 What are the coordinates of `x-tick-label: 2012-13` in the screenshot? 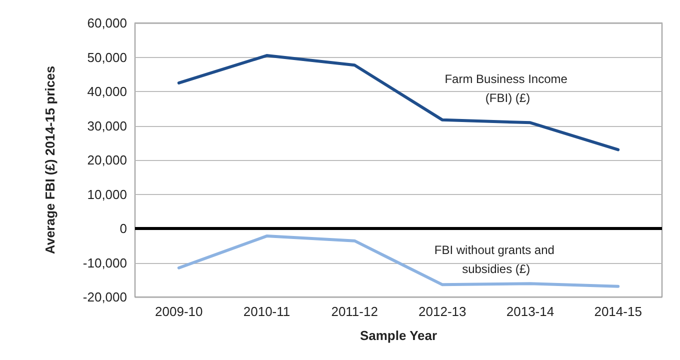 It's located at (442, 311).